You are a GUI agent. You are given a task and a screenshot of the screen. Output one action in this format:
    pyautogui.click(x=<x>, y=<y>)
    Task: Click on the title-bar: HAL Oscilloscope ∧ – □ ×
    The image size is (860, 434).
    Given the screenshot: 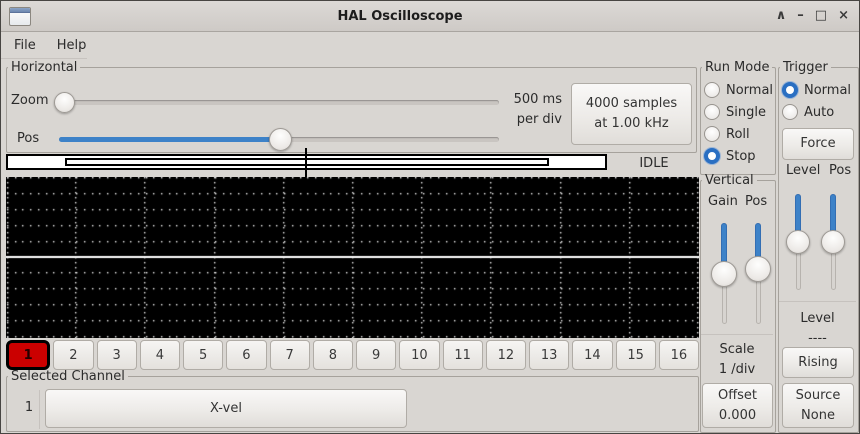 What is the action you would take?
    pyautogui.click(x=430, y=16)
    